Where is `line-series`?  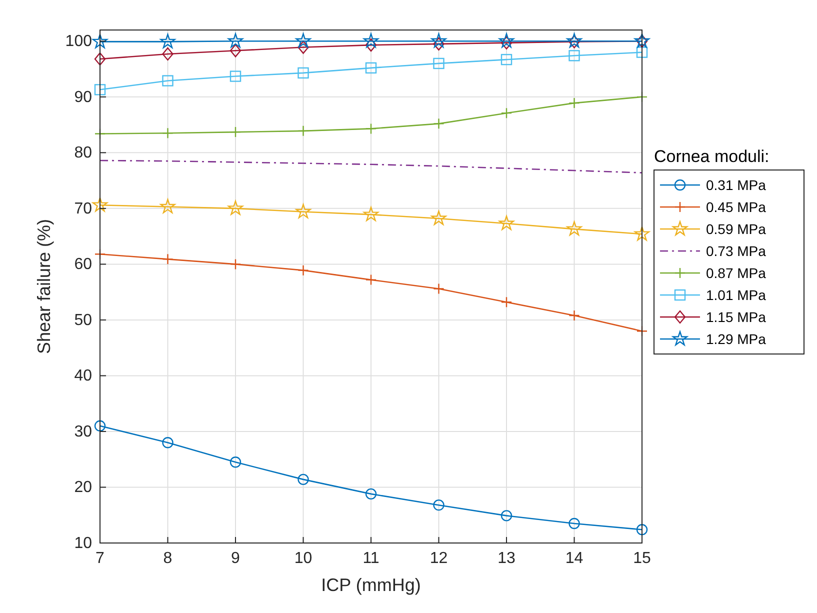
line-series is located at coordinates (371, 167).